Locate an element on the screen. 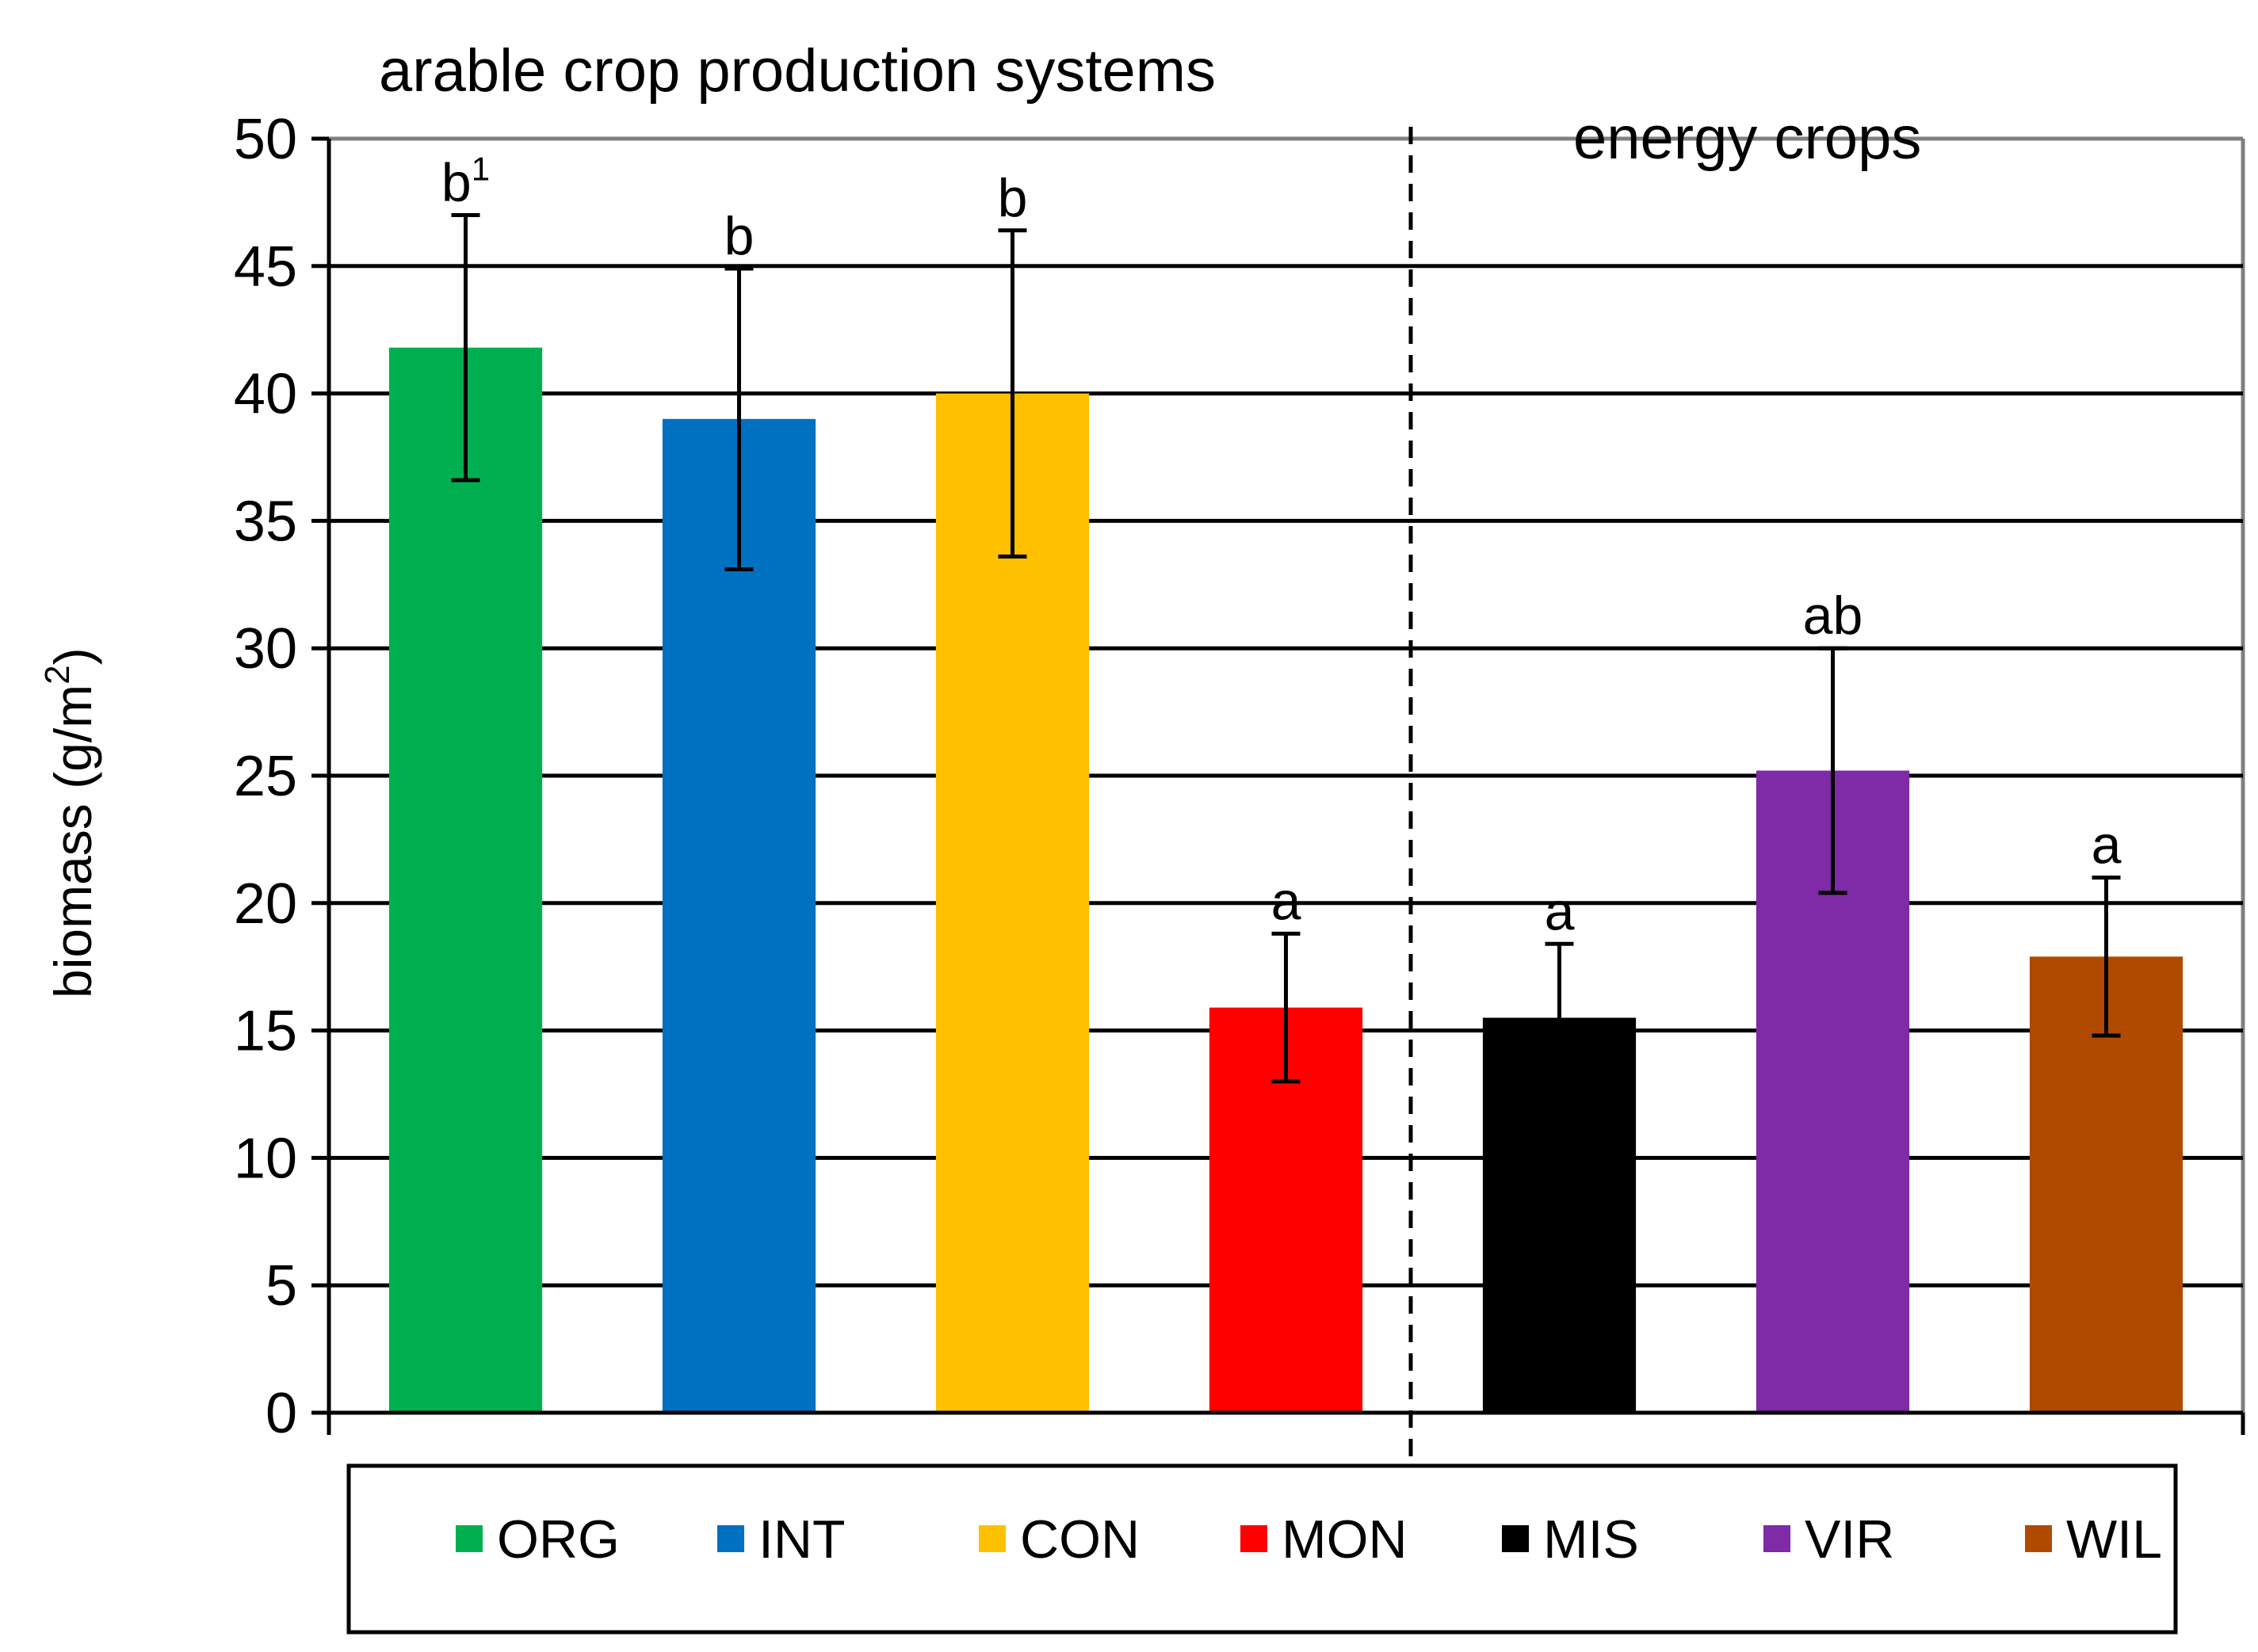 Image resolution: width=2258 pixels, height=1652 pixels. bar-org is located at coordinates (465, 880).